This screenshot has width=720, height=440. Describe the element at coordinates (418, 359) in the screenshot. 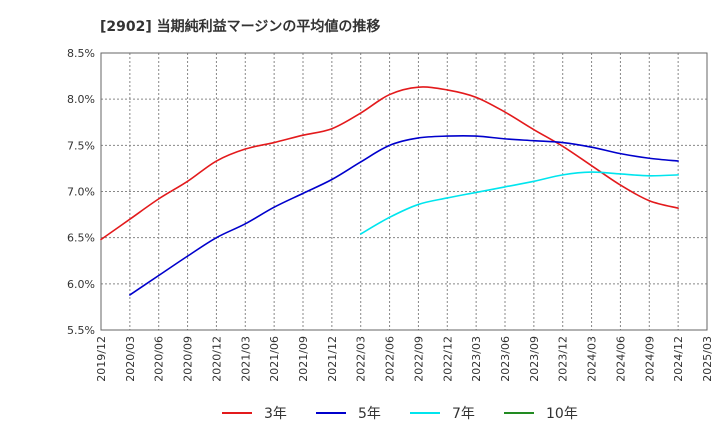

I see `x-tick-label: 2022/09` at that location.